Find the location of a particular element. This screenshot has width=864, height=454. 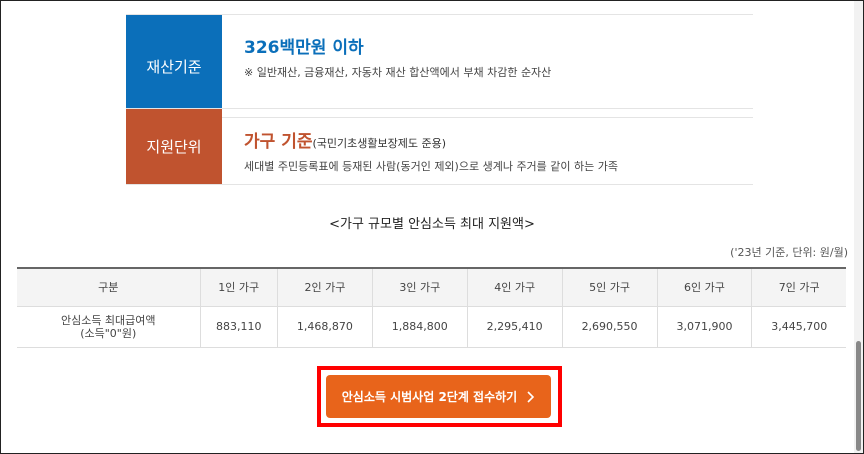

value-cell: 2,295,410 is located at coordinates (514, 327).